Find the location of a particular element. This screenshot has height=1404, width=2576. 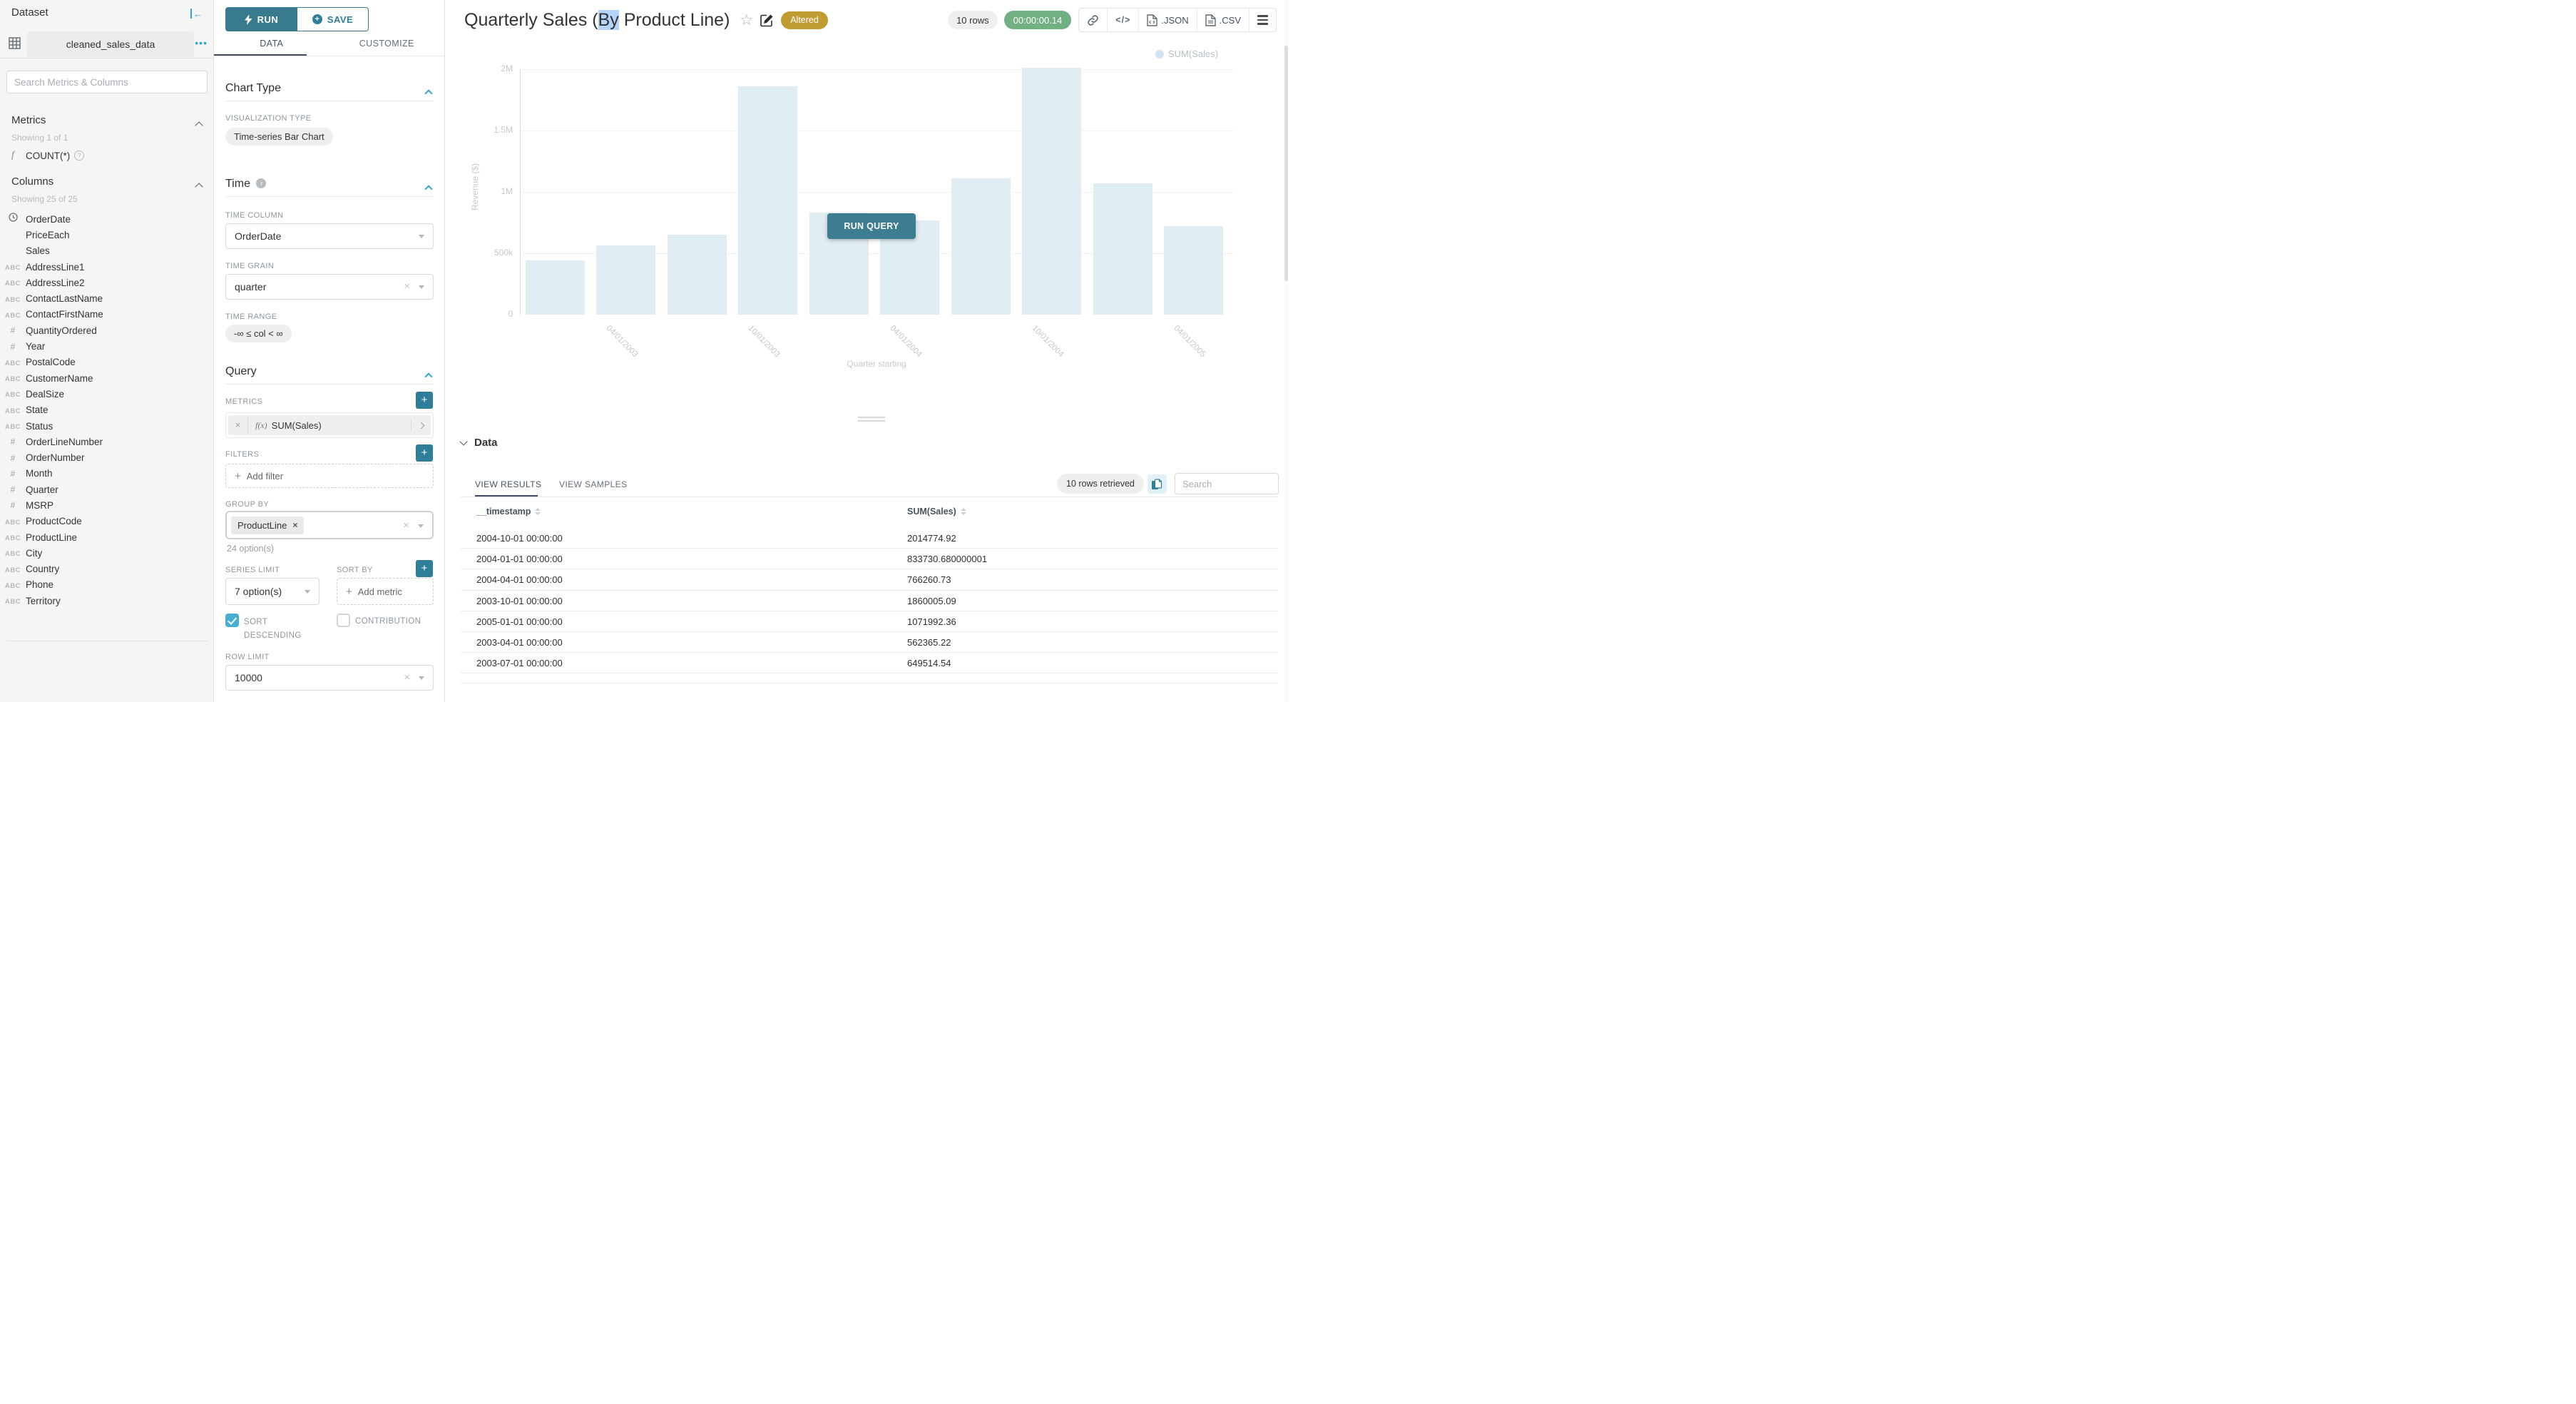

series-limit-select: 7 option(s) is located at coordinates (272, 591).